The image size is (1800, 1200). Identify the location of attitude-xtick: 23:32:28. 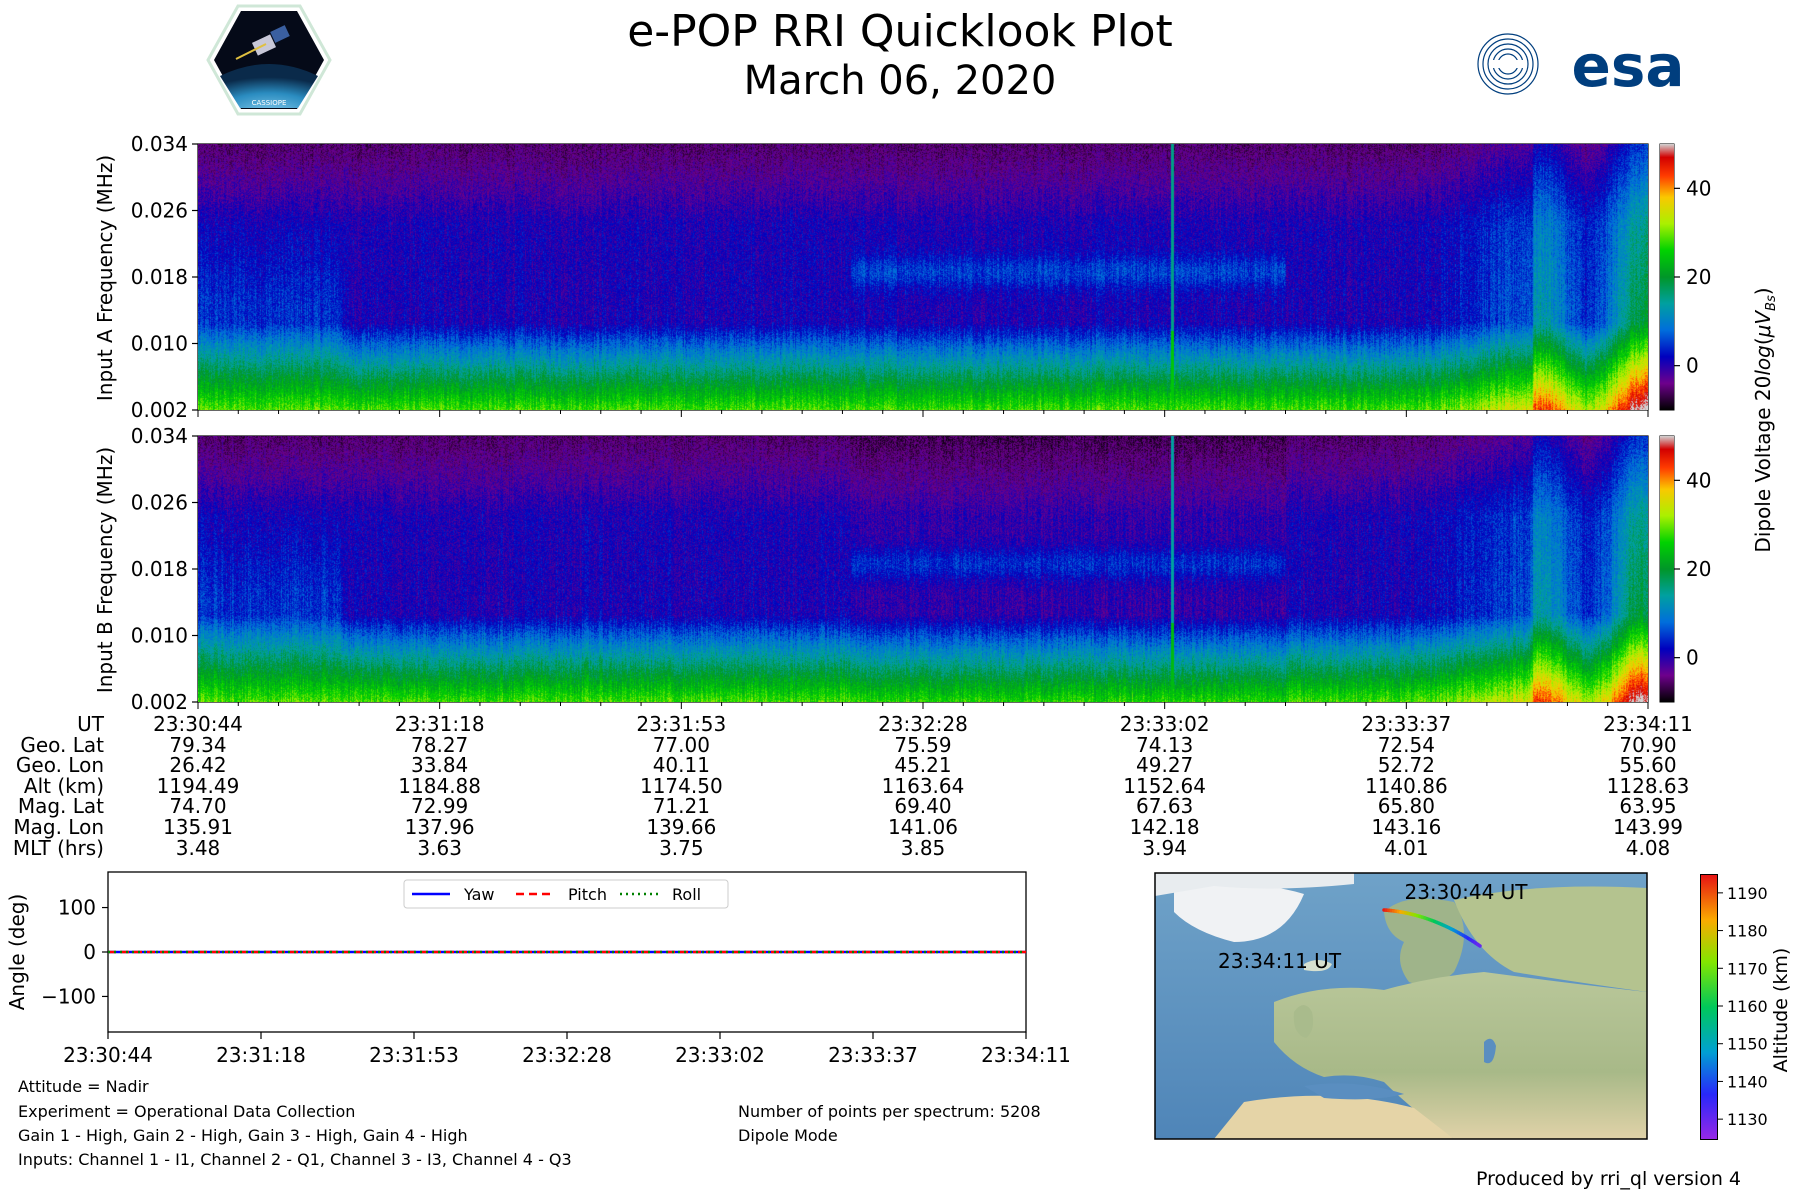
(567, 1055).